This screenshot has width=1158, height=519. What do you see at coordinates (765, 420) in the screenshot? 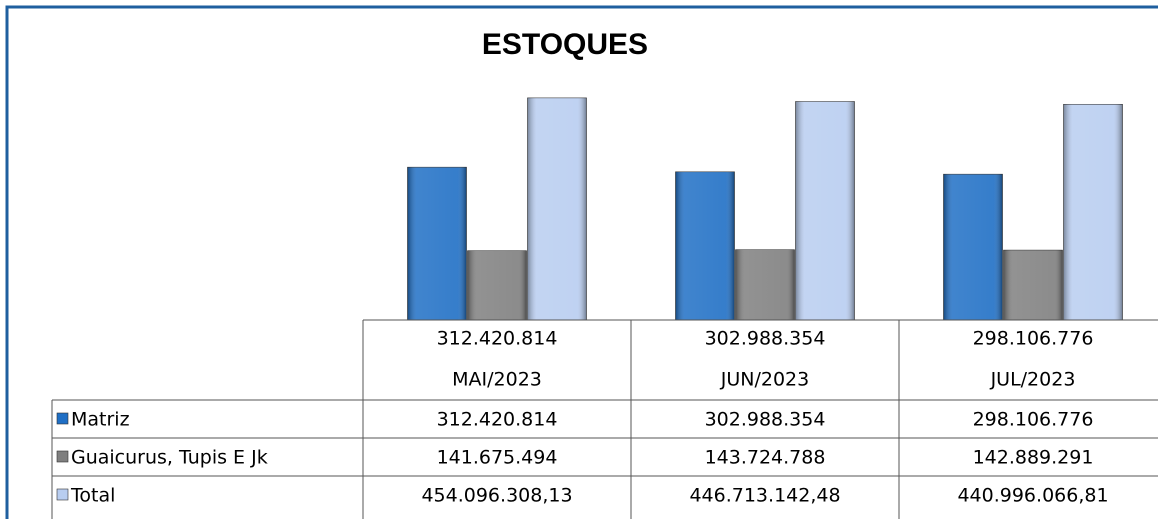
I see `table-cell: 302.988.354` at bounding box center [765, 420].